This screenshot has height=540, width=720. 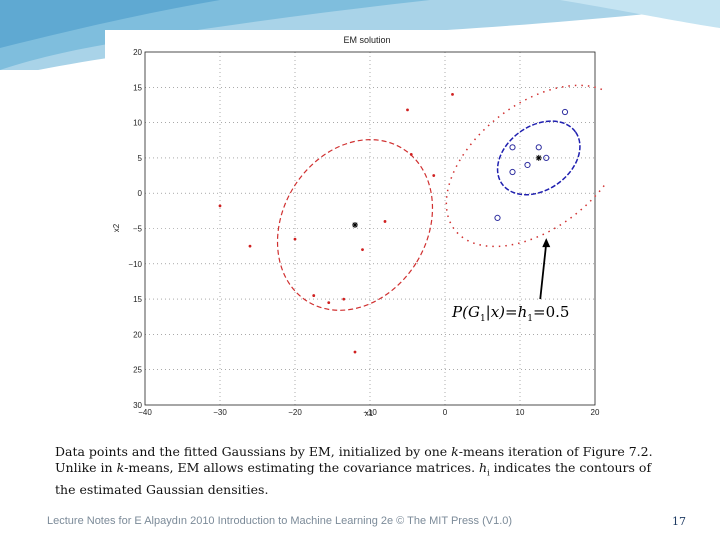 What do you see at coordinates (137, 405) in the screenshot?
I see `y-tick-label: 30` at bounding box center [137, 405].